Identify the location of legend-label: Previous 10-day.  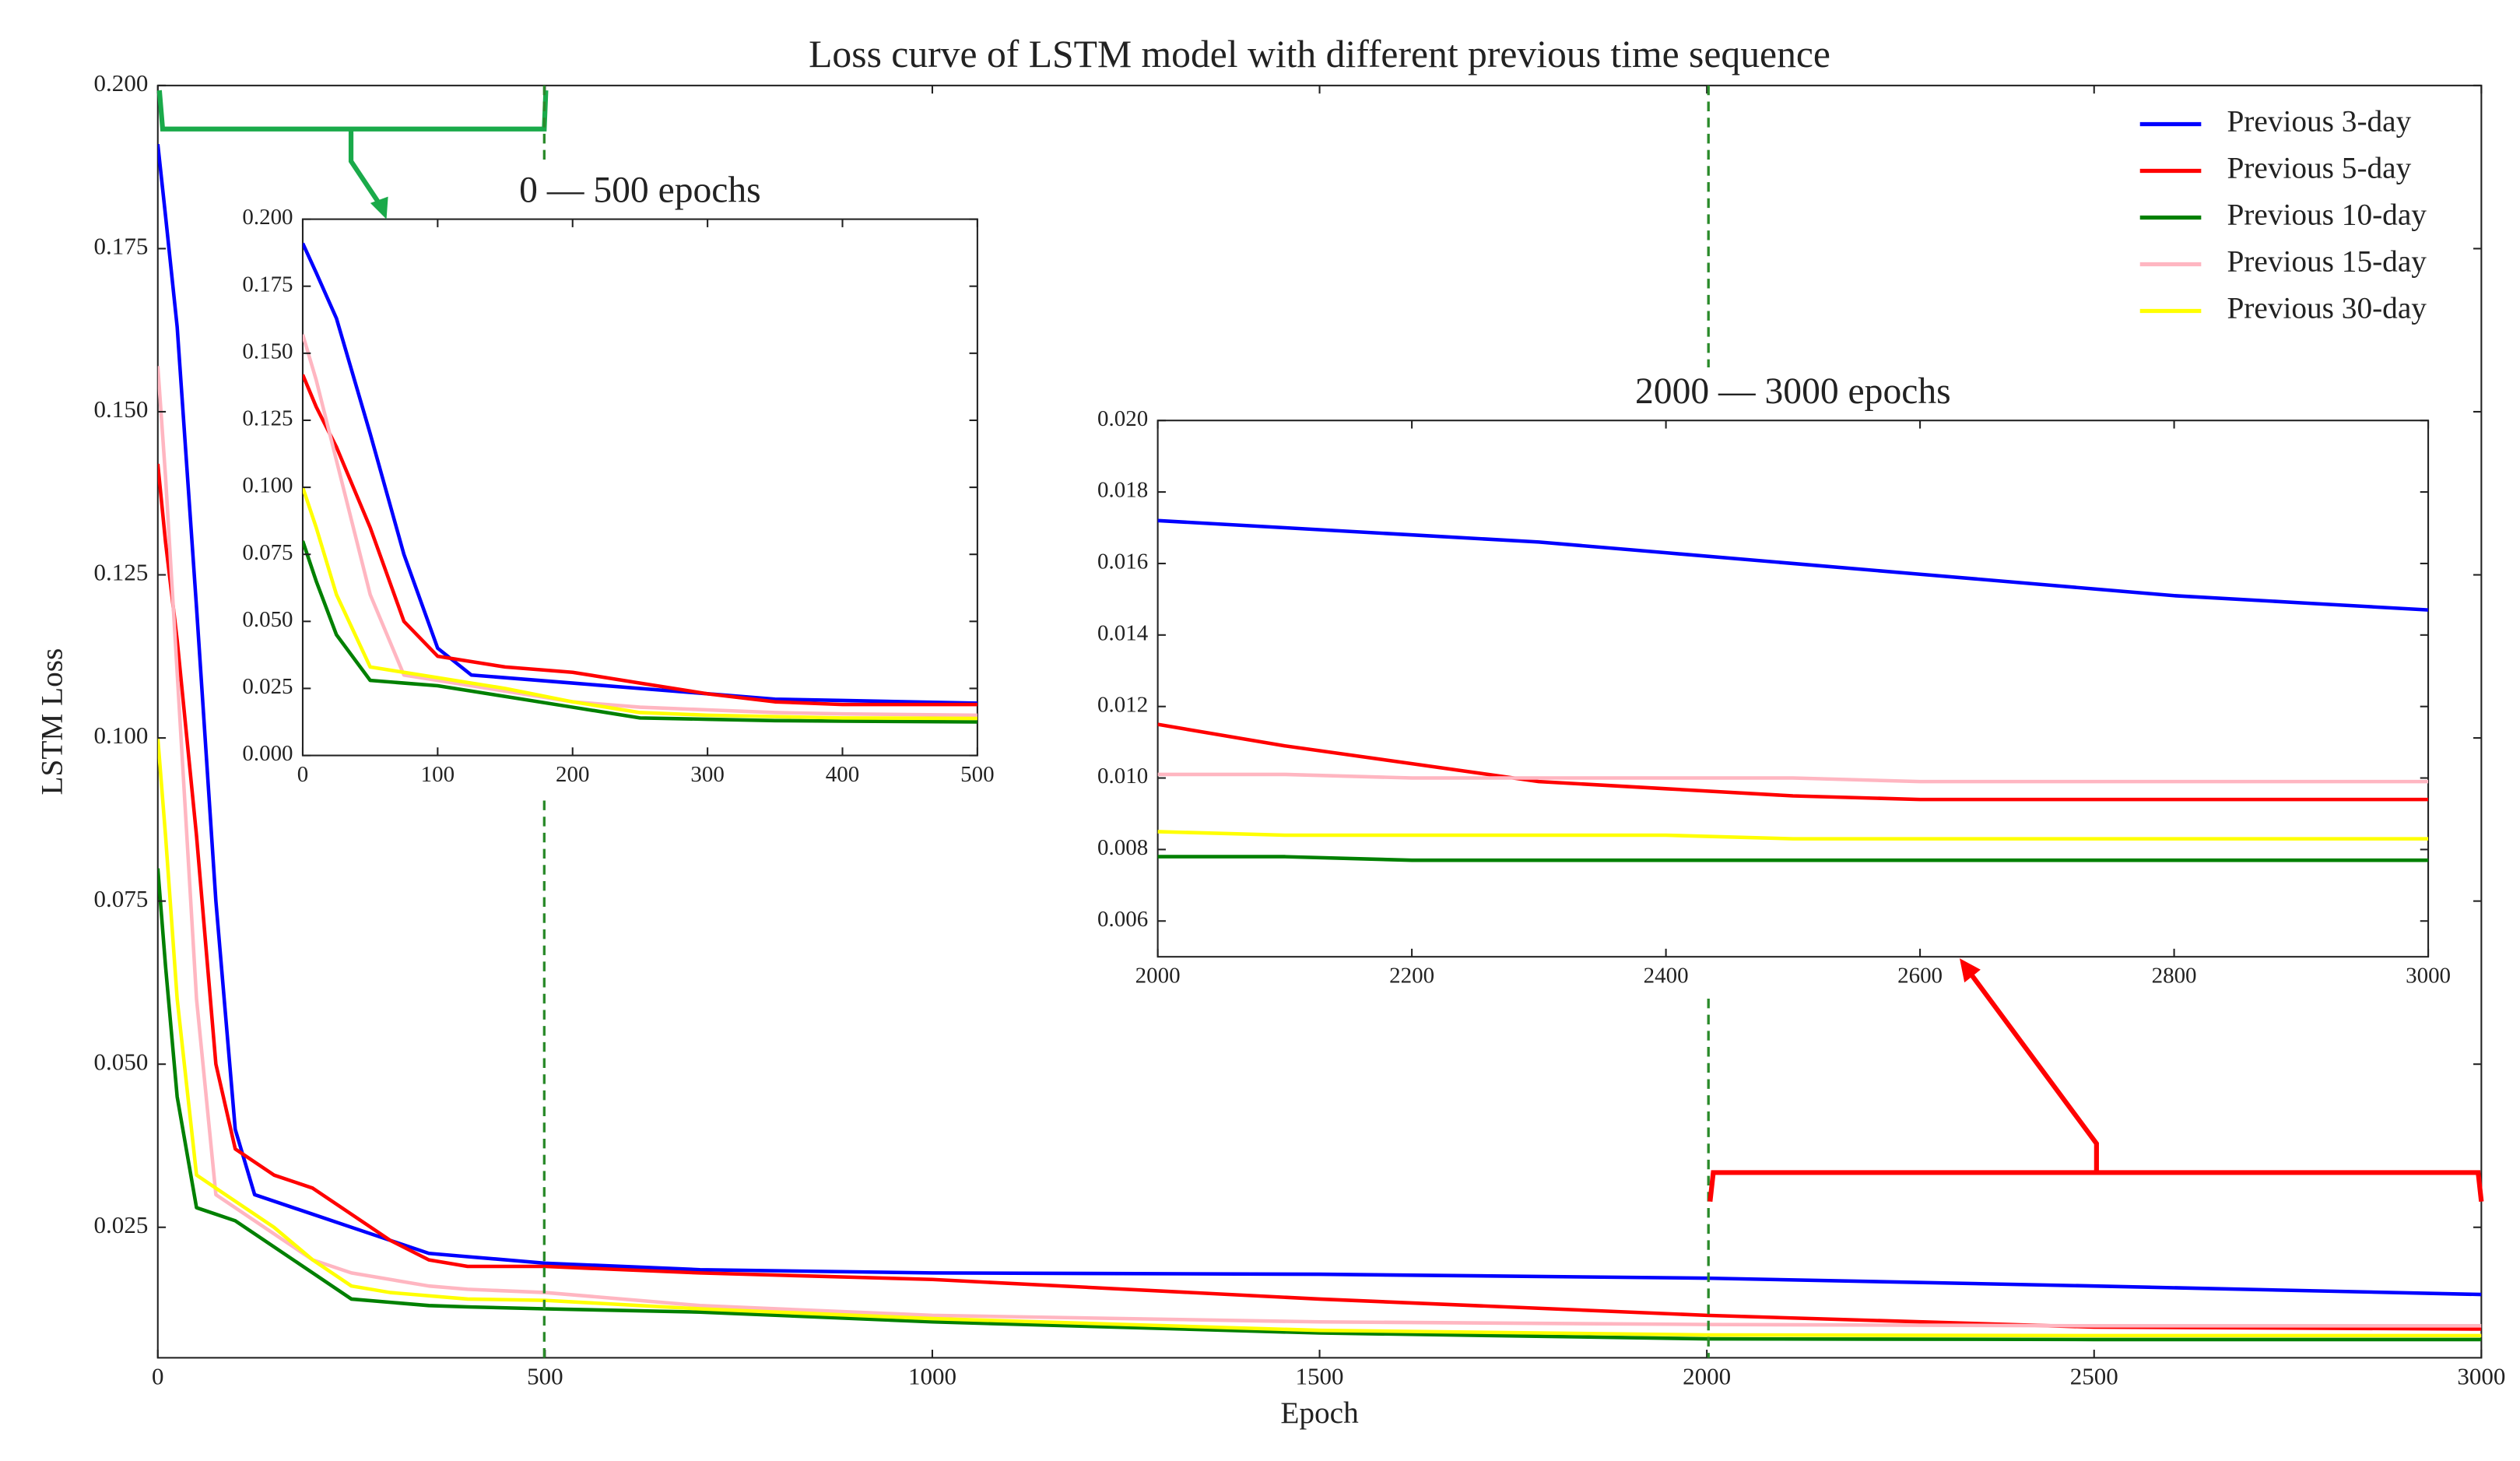
(2327, 215).